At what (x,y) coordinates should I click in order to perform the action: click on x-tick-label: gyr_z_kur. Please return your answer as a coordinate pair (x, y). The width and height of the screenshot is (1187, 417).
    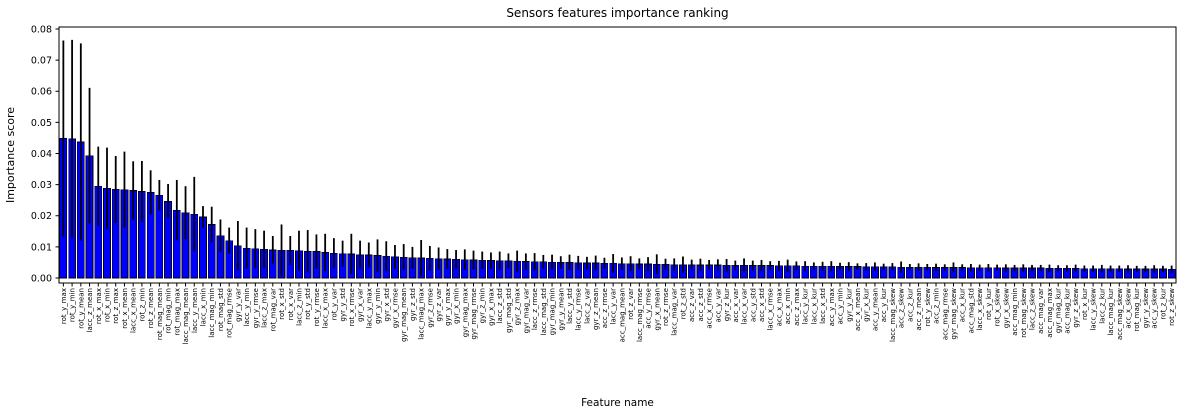
    Looking at the image, I should click on (727, 304).